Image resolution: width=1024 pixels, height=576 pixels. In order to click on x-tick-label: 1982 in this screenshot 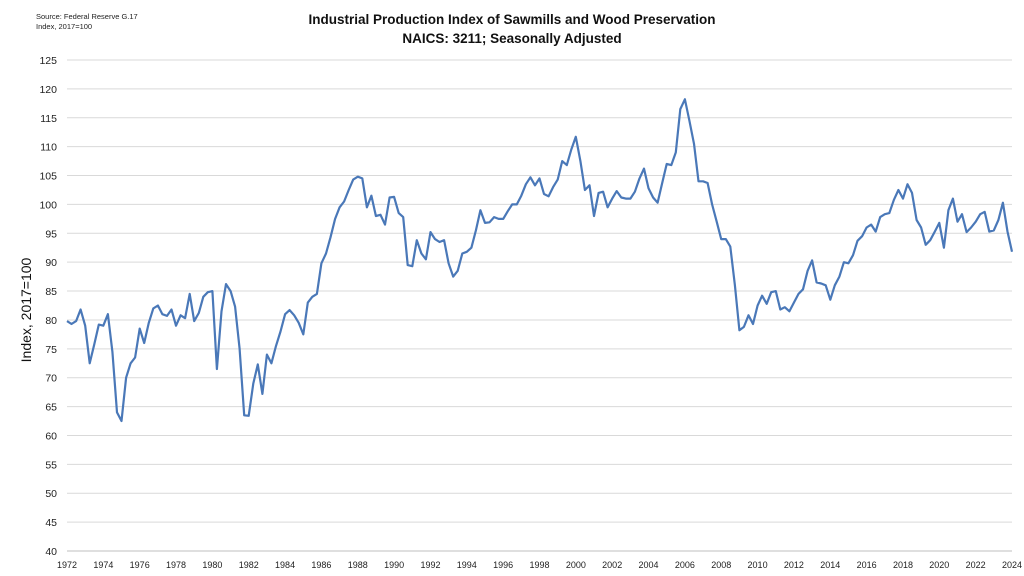, I will do `click(249, 565)`.